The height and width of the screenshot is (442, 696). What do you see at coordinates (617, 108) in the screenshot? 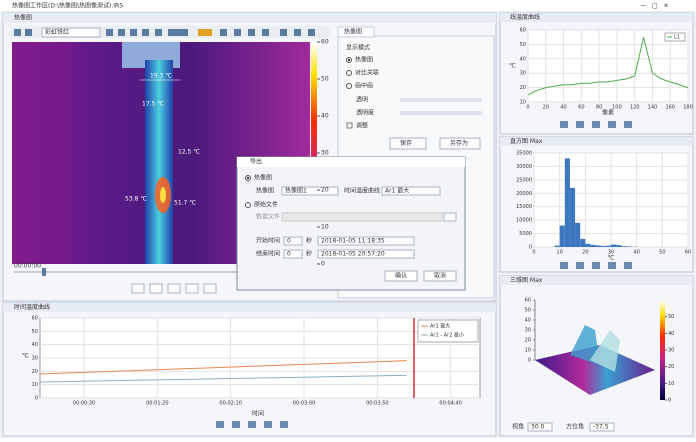
I see `x-tick-label: 100` at bounding box center [617, 108].